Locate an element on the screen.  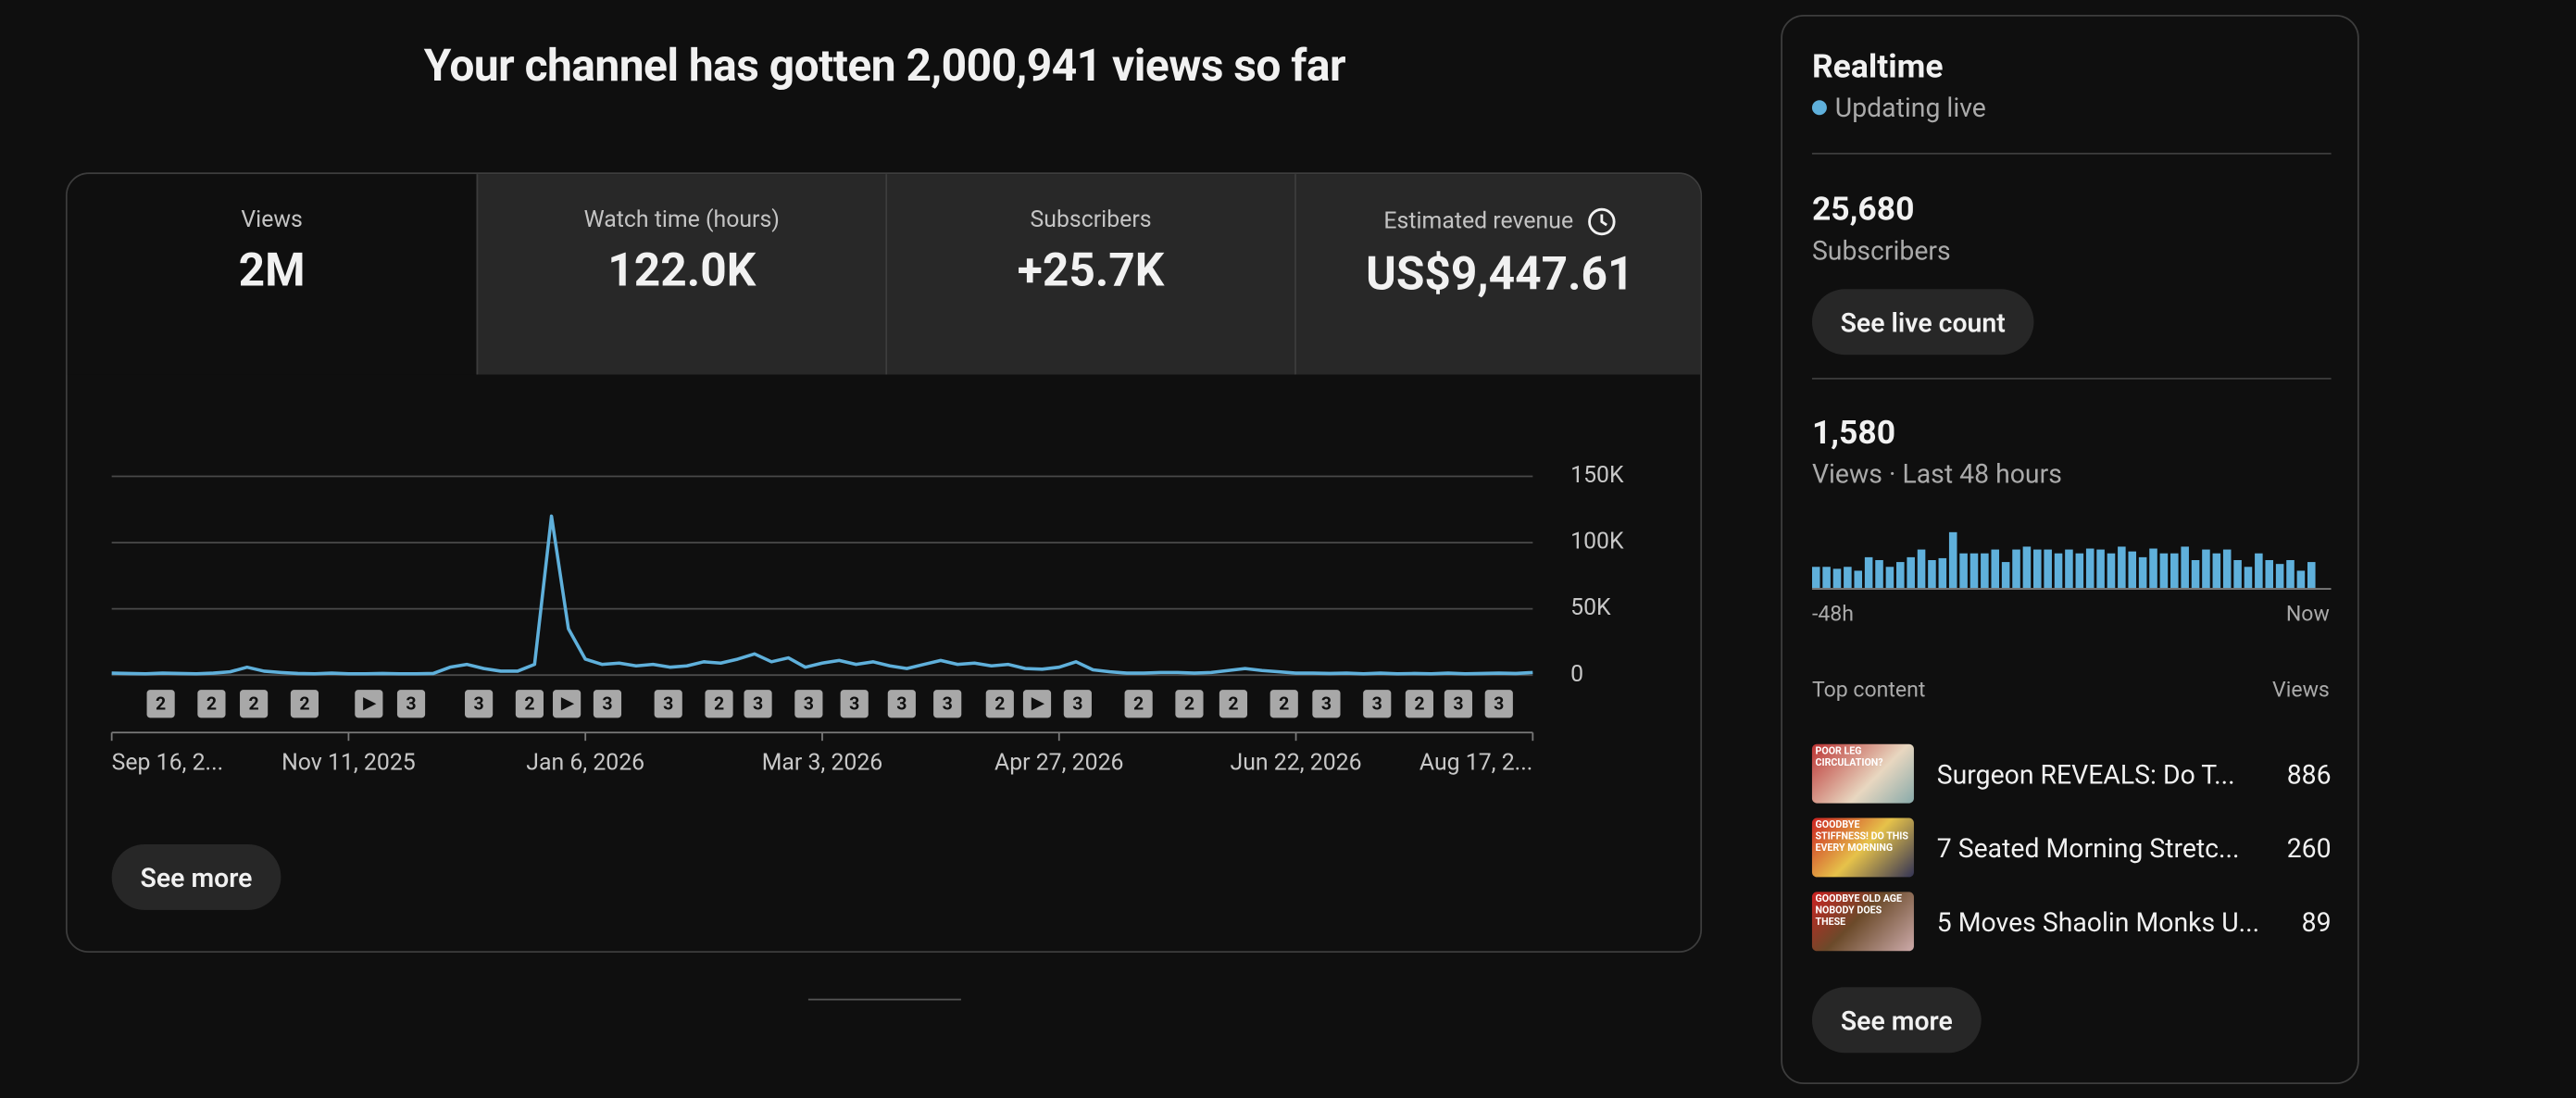
metric-tab: Estimated revenue US$9,447.61 is located at coordinates (1497, 274).